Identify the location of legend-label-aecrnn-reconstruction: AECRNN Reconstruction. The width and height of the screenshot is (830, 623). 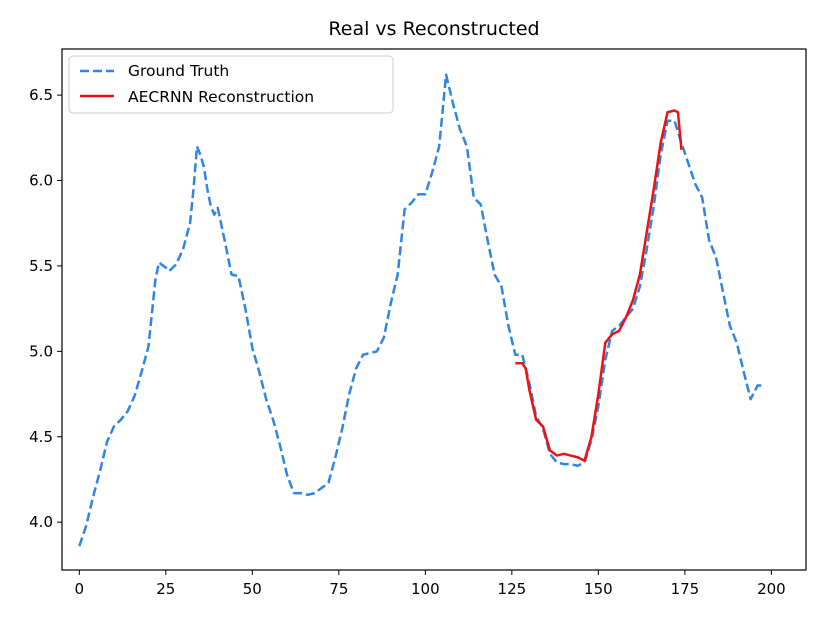
(221, 97).